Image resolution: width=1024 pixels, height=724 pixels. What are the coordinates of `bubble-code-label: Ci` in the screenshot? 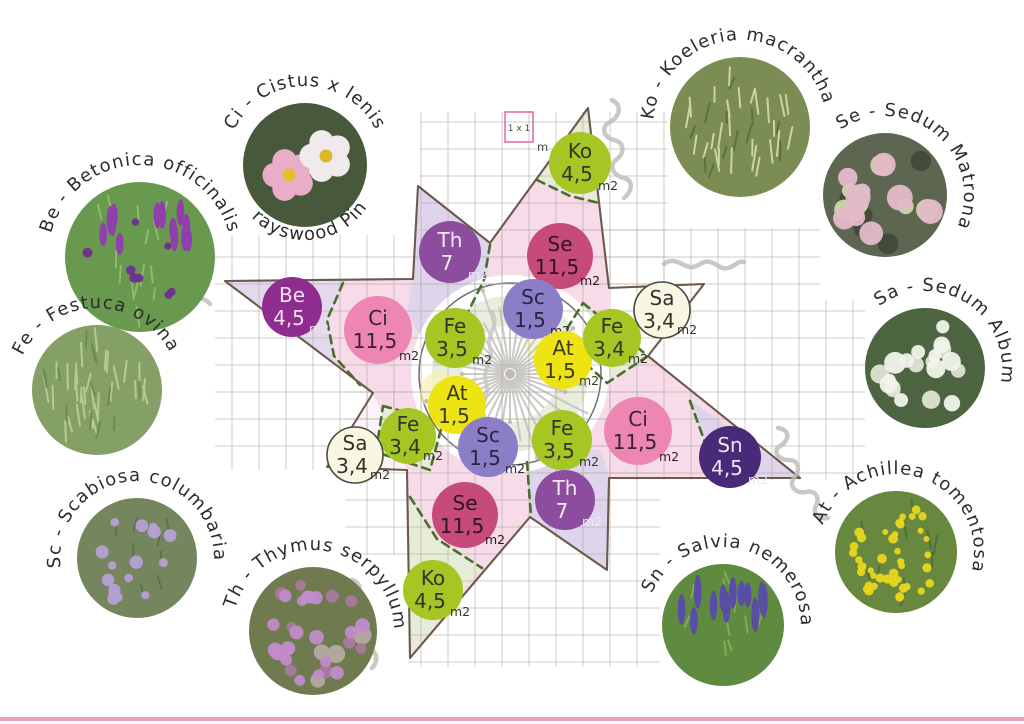 It's located at (638, 419).